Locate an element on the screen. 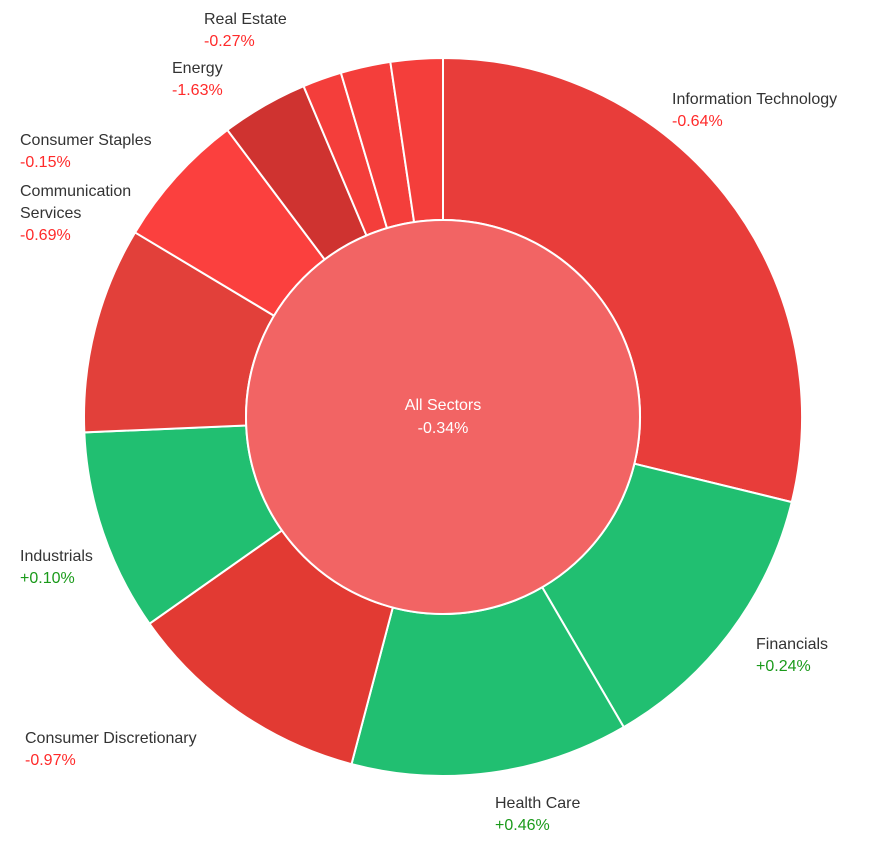 This screenshot has width=880, height=845. center-label: All Sectors is located at coordinates (443, 405).